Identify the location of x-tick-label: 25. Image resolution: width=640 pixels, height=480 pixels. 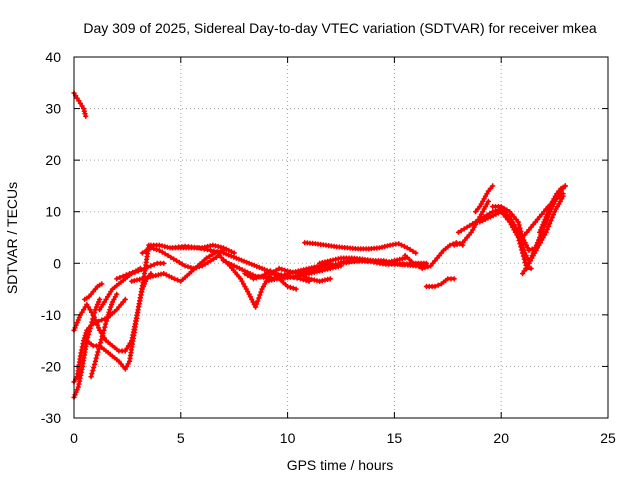
(608, 438).